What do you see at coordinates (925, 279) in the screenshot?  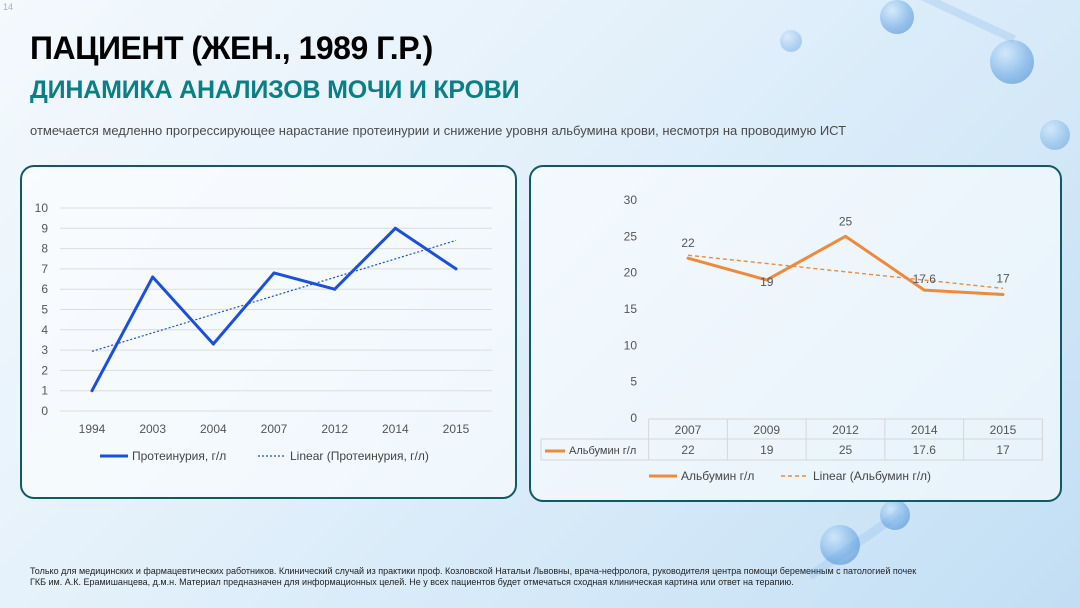 I see `data-label: 17.6` at bounding box center [925, 279].